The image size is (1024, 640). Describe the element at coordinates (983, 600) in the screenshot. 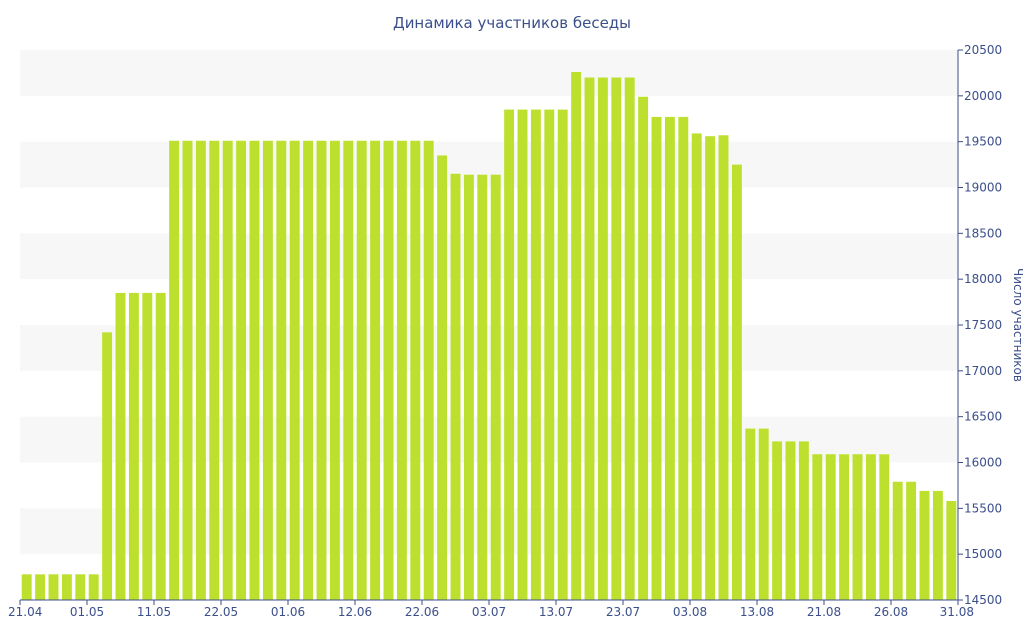

I see `y-tick-label: 14500` at that location.